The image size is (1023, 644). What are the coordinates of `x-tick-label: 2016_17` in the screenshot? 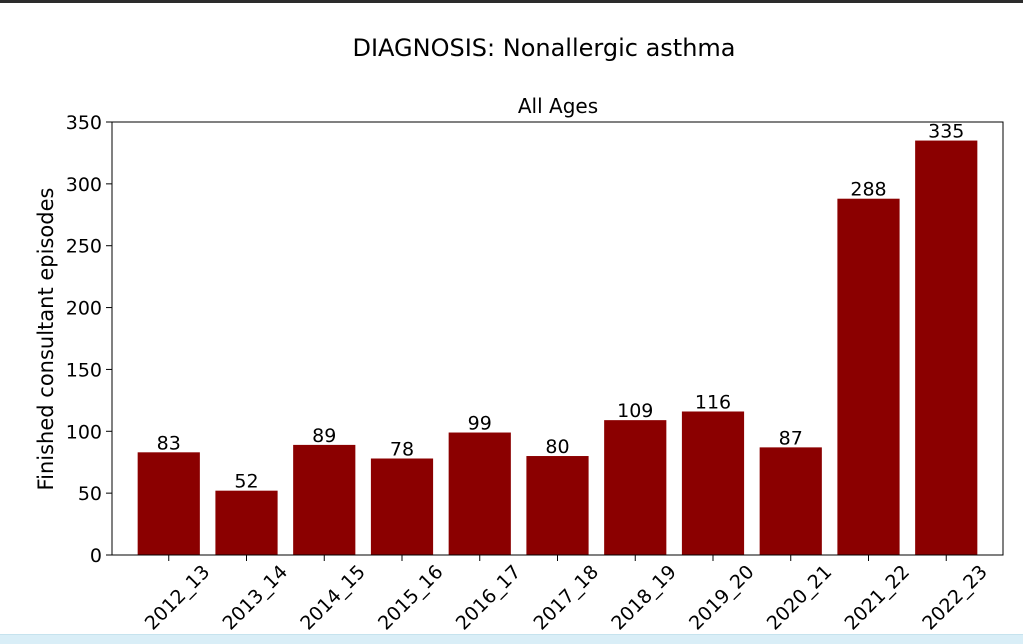 It's located at (489, 598).